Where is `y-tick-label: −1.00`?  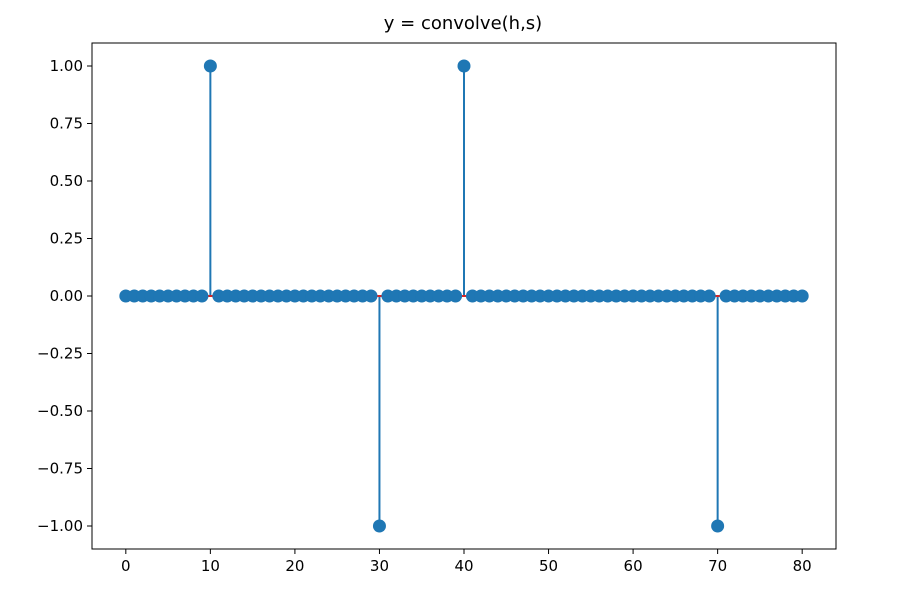 y-tick-label: −1.00 is located at coordinates (60, 526).